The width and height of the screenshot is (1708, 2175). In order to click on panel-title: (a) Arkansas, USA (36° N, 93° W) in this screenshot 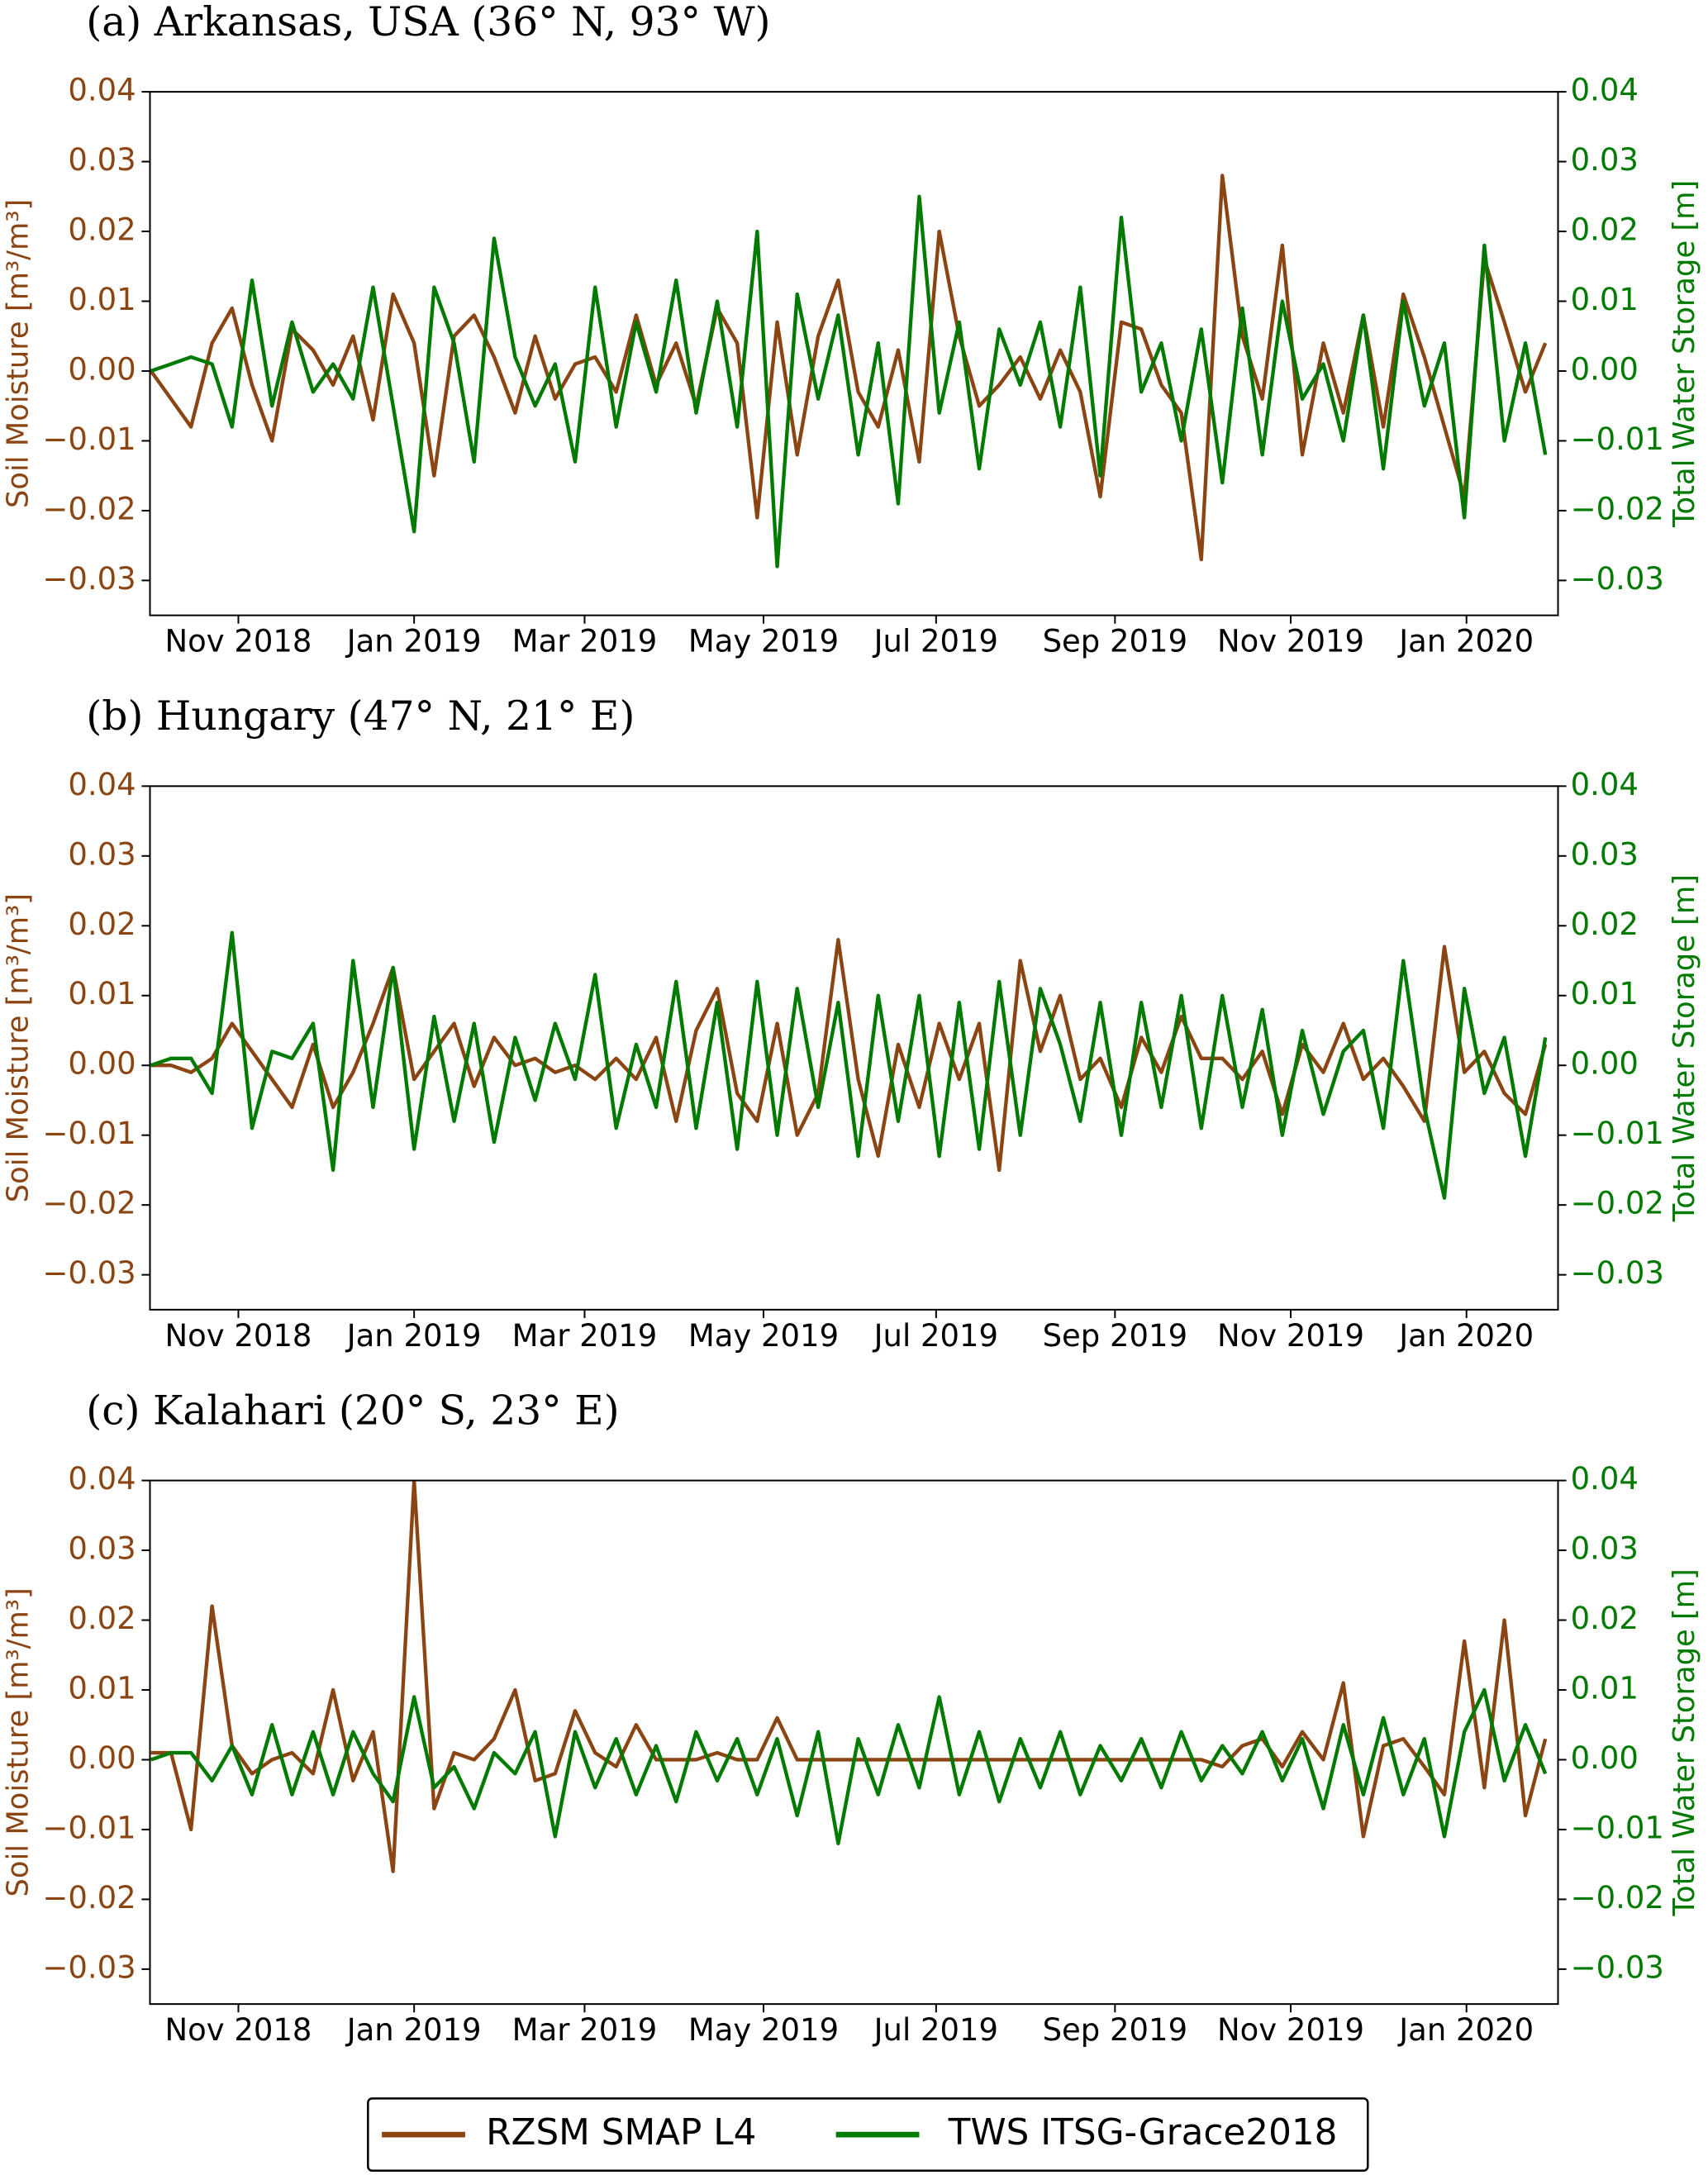, I will do `click(428, 22)`.